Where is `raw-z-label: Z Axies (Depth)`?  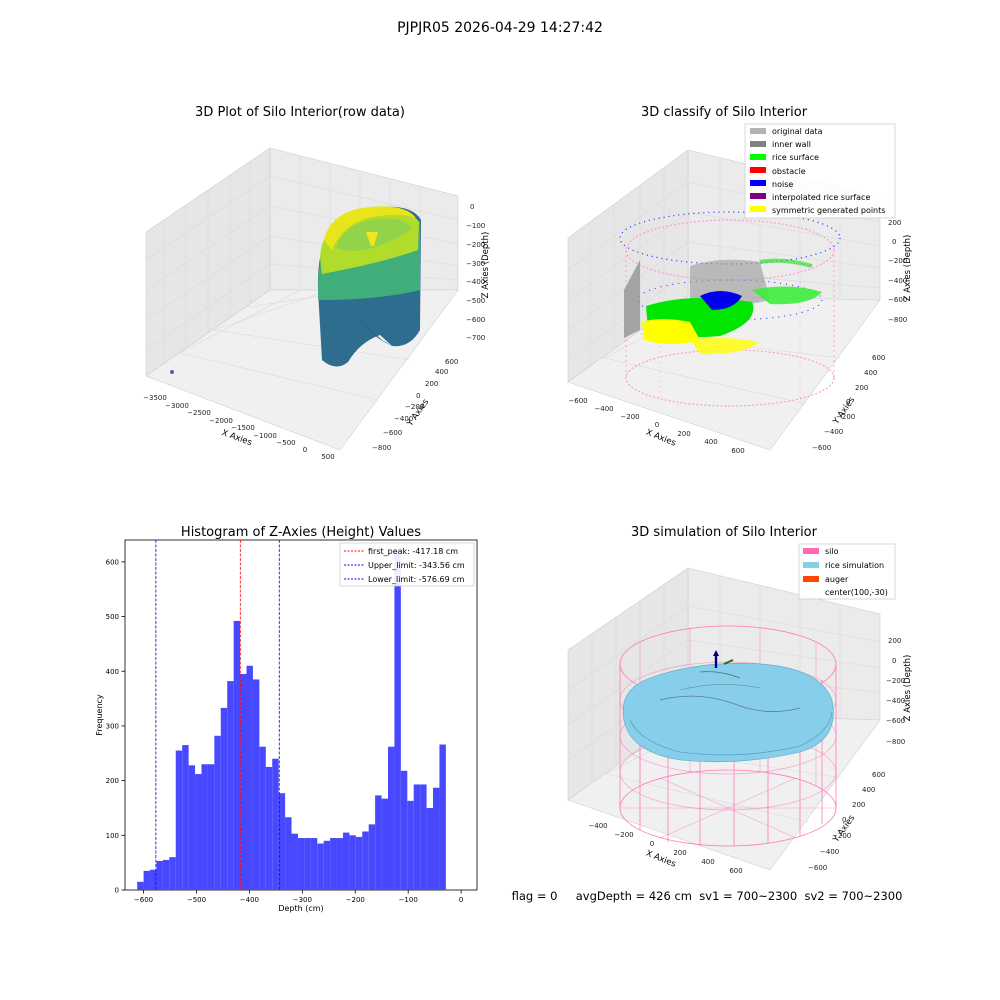 raw-z-label: Z Axies (Depth) is located at coordinates (486, 265).